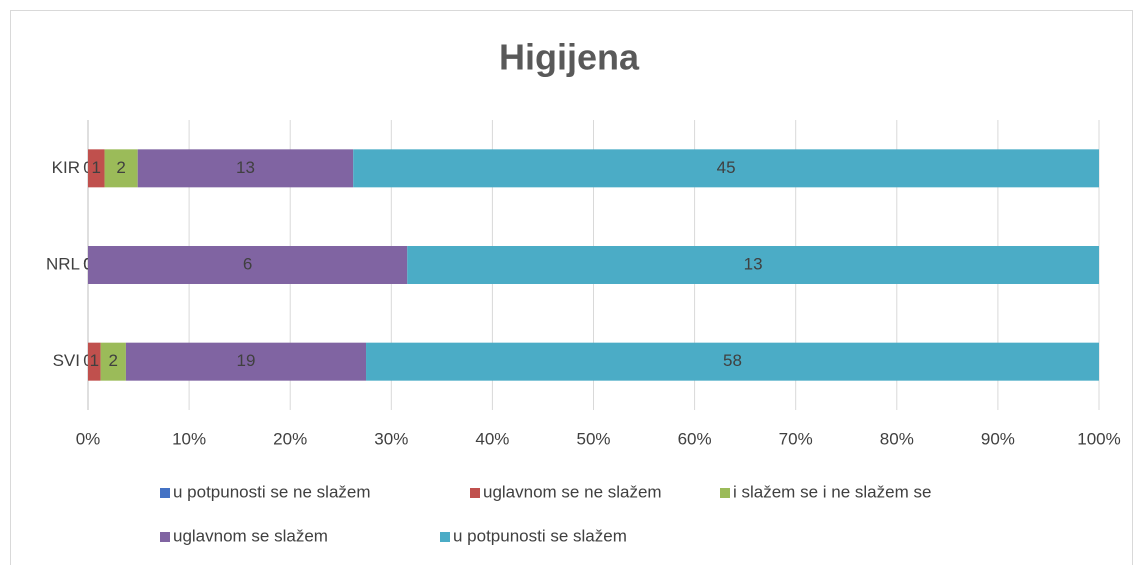 This screenshot has height=565, width=1140. Describe the element at coordinates (189, 438) in the screenshot. I see `x-tick-label: 10%` at that location.